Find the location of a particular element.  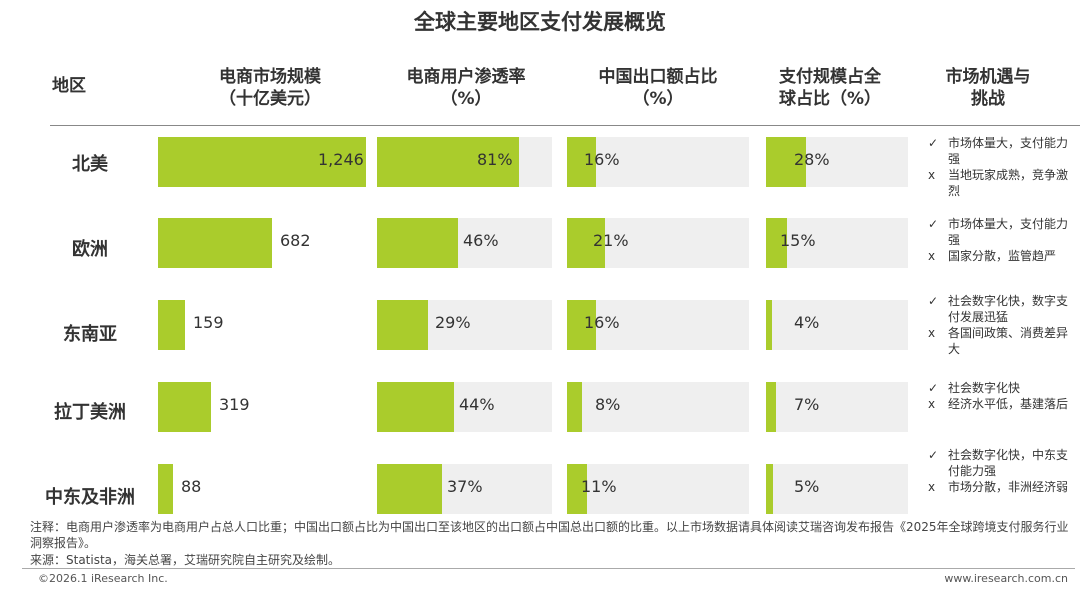

chart-title: 全球主要地区支付发展概览 is located at coordinates (540, 22).